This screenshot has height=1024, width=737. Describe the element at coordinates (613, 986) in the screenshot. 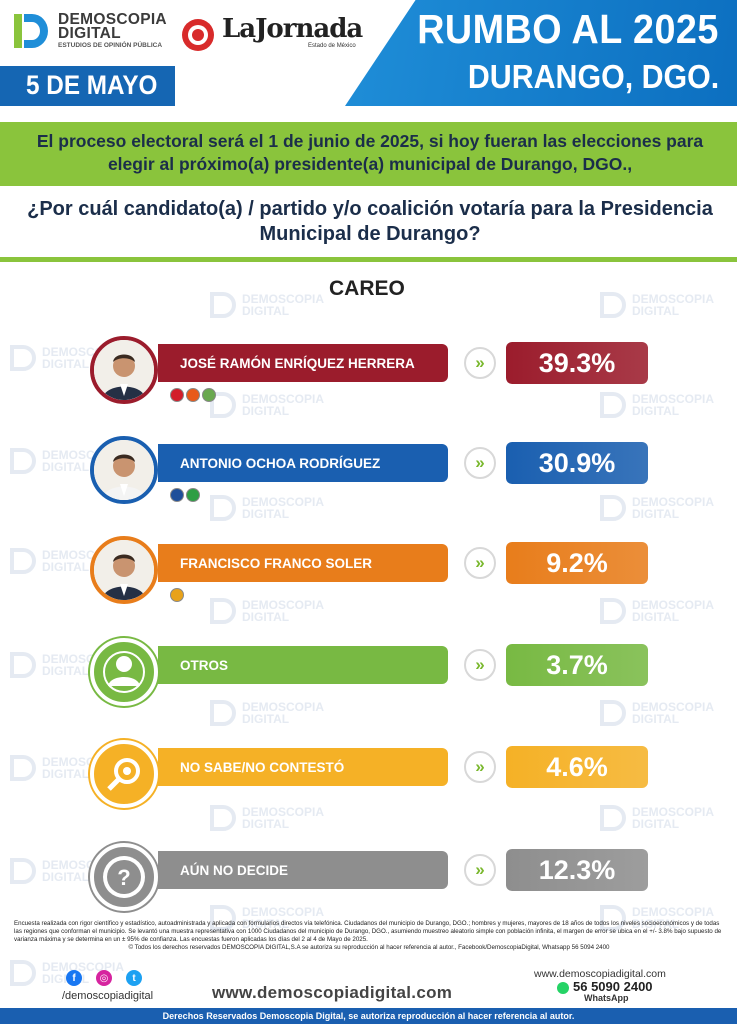

I see `phone-number: 56 5090 2400` at that location.